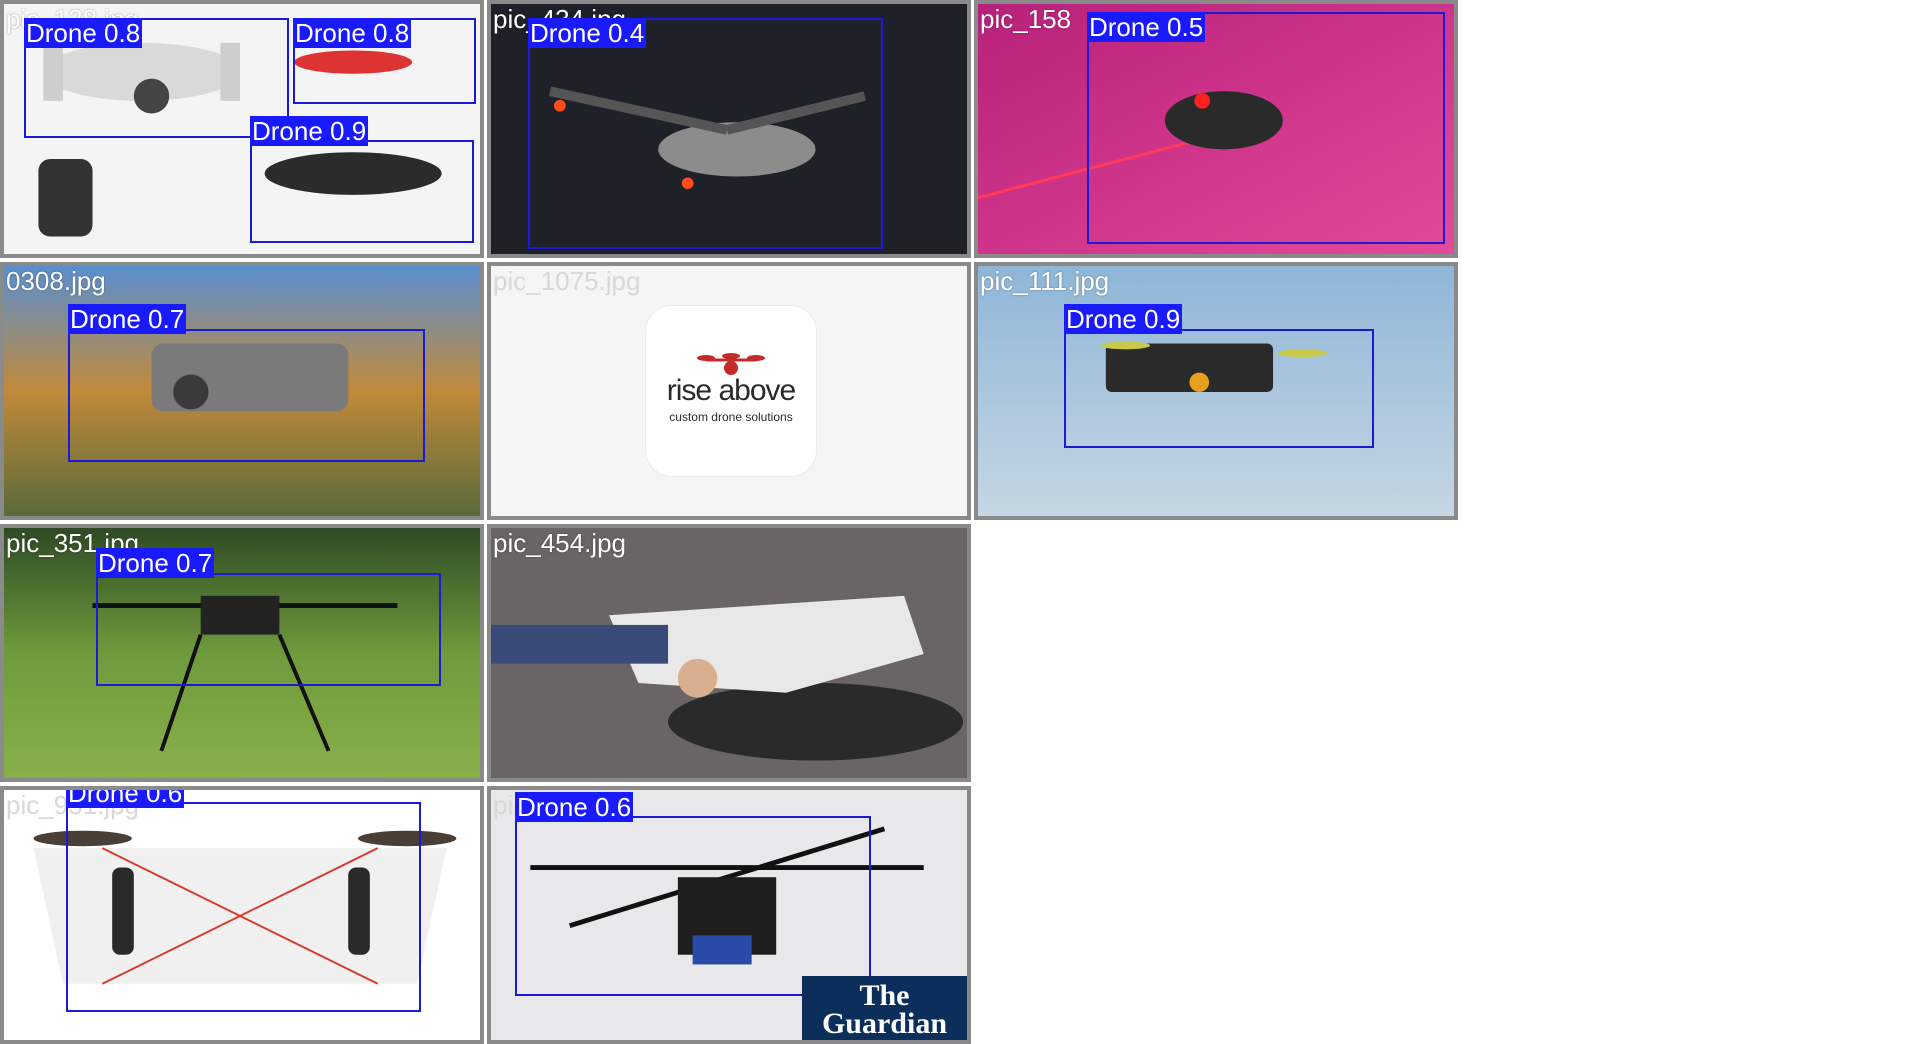 This screenshot has height=1044, width=1920. I want to click on filename-label: pic_1075.jpg, so click(567, 281).